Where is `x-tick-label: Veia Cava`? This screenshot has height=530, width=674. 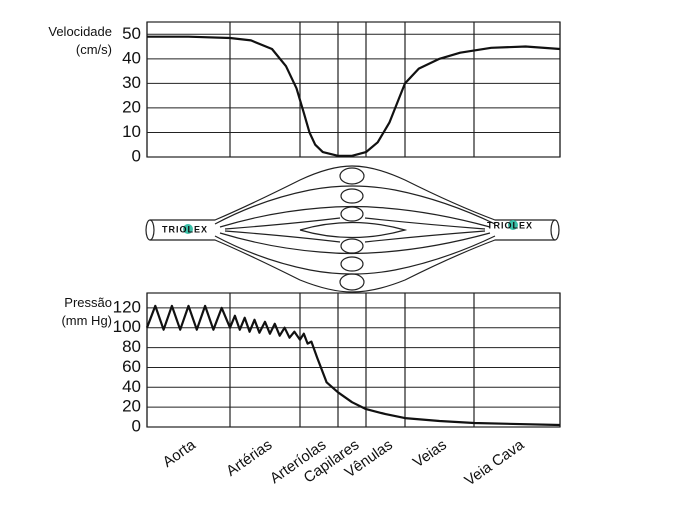
x-tick-label: Veia Cava is located at coordinates (495, 463).